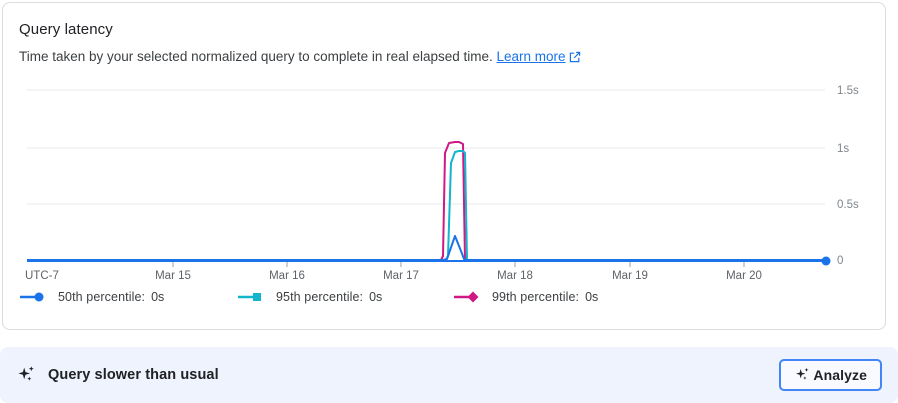 This screenshot has width=898, height=403. What do you see at coordinates (32, 297) in the screenshot?
I see `legend-marker-circle` at bounding box center [32, 297].